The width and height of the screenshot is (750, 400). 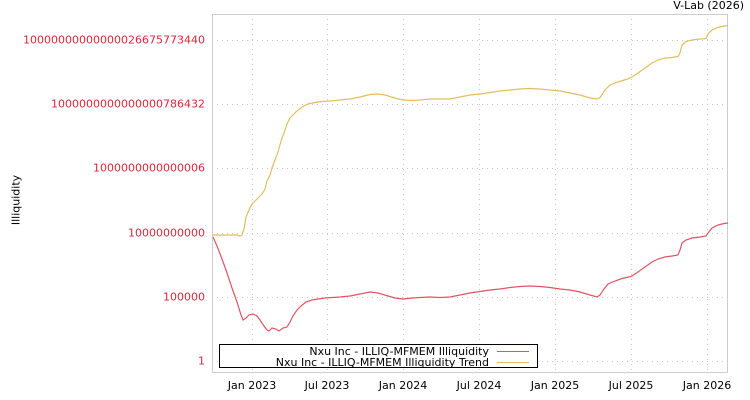 What do you see at coordinates (708, 6) in the screenshot?
I see `source-credit: V-Lab (2026)` at bounding box center [708, 6].